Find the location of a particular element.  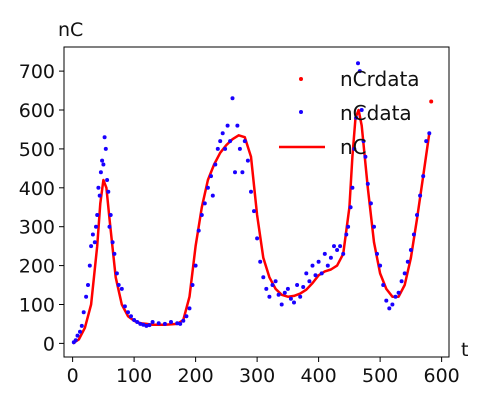

legend: nCrdata nCdata nC is located at coordinates (349, 113).